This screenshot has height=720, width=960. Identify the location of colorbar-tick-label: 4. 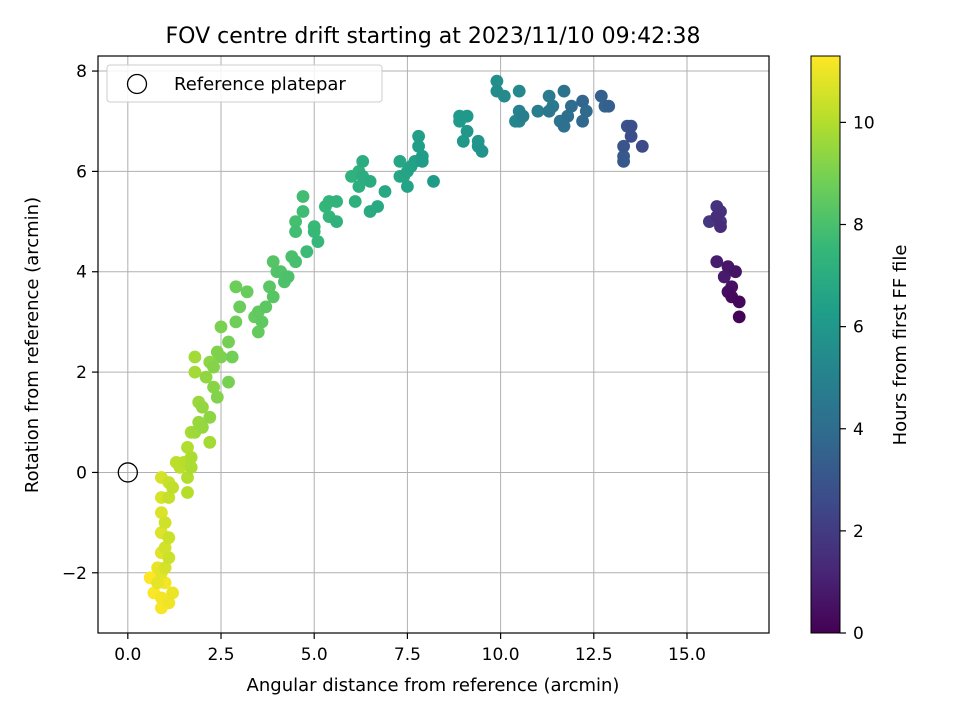
(858, 430).